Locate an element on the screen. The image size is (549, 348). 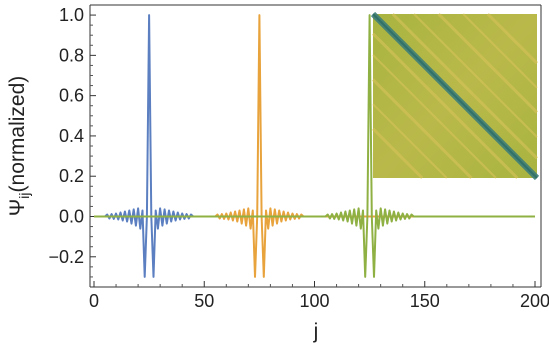
x-tick-label: 0 is located at coordinates (94, 301).